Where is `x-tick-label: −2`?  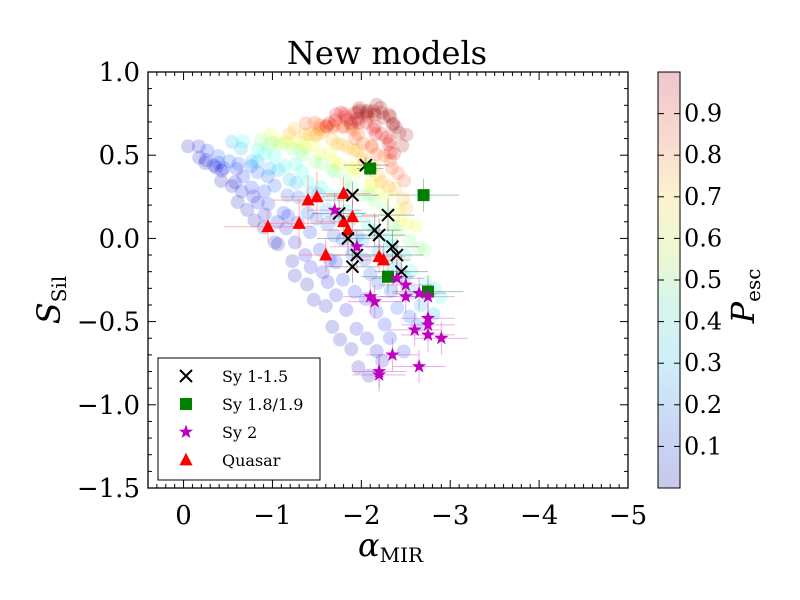 x-tick-label: −2 is located at coordinates (361, 516).